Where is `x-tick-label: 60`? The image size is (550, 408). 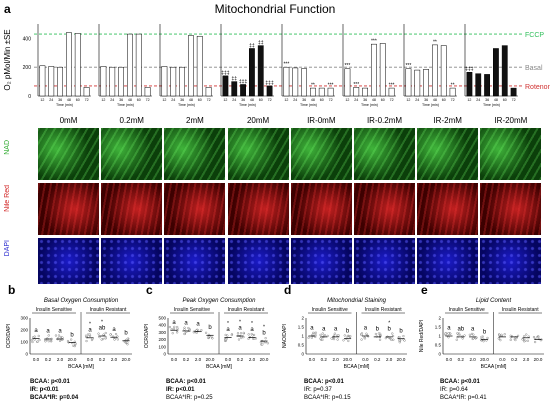 x-tick-label: 60 is located at coordinates (322, 100).